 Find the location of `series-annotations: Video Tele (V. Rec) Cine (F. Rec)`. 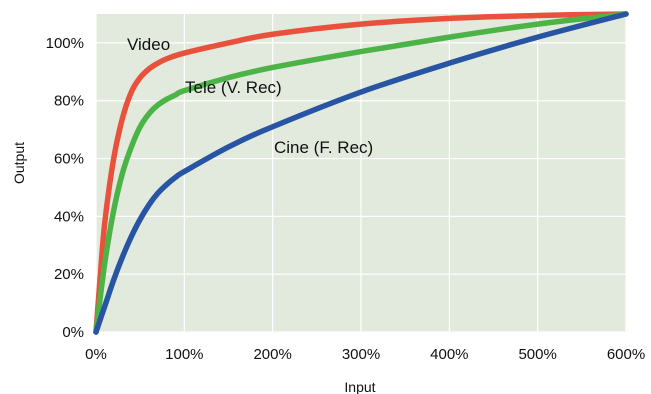

series-annotations: Video Tele (V. Rec) Cine (F. Rec) is located at coordinates (250, 96).